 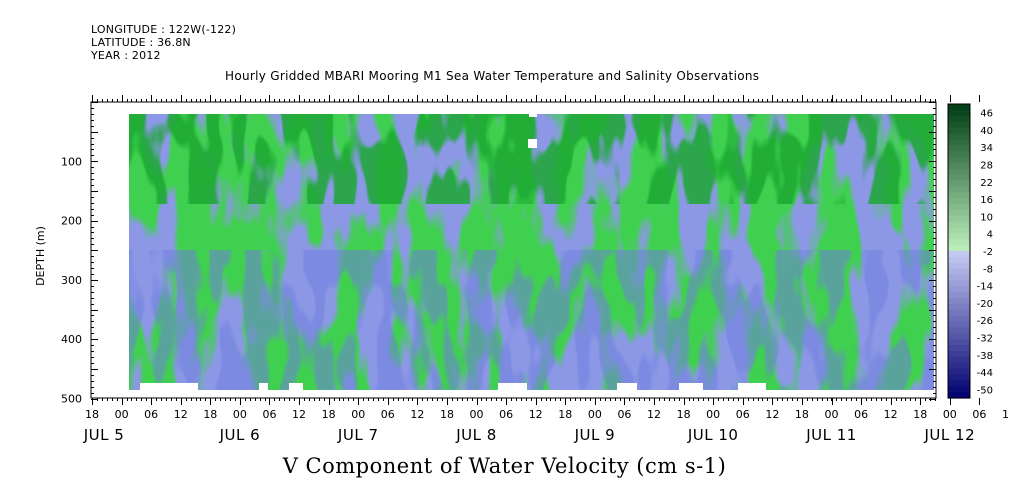 What do you see at coordinates (71, 161) in the screenshot?
I see `y-tick-label: 100` at bounding box center [71, 161].